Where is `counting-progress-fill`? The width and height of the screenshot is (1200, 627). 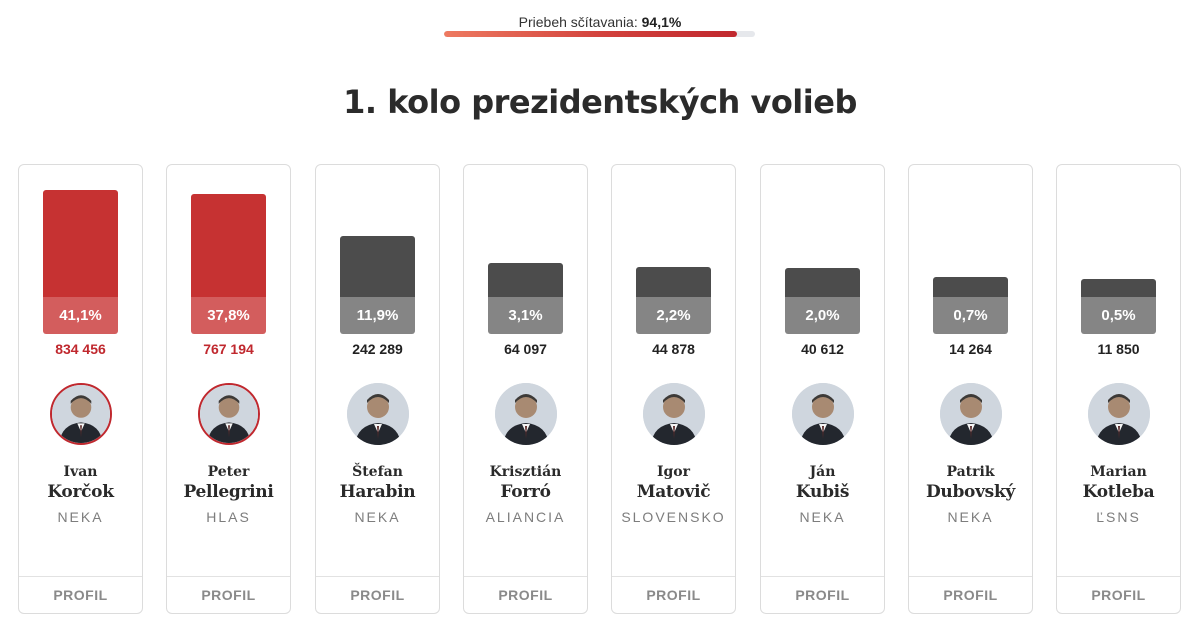 counting-progress-fill is located at coordinates (590, 34).